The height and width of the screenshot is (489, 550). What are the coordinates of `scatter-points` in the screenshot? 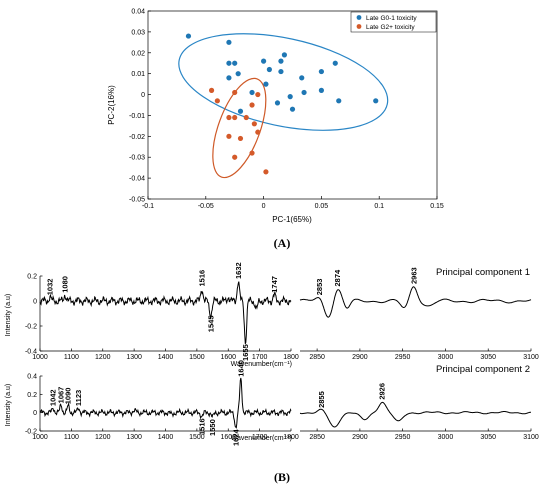 It's located at (282, 104).